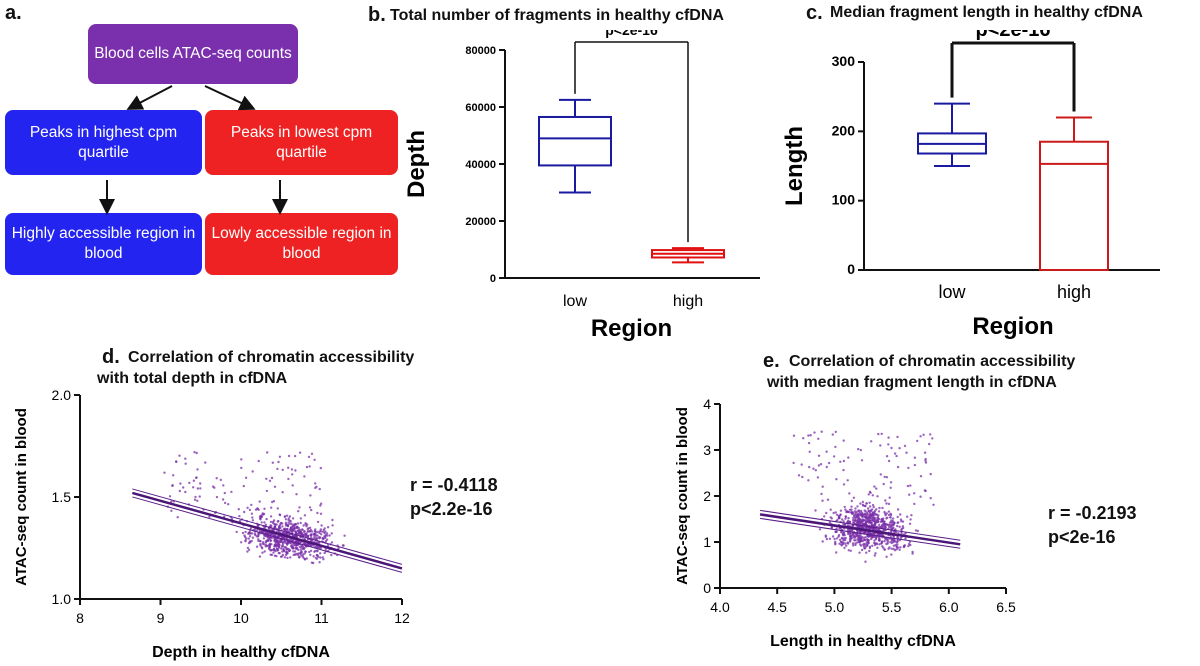 The width and height of the screenshot is (1200, 666). Describe the element at coordinates (1012, 326) in the screenshot. I see `x-axis-title: Region` at that location.